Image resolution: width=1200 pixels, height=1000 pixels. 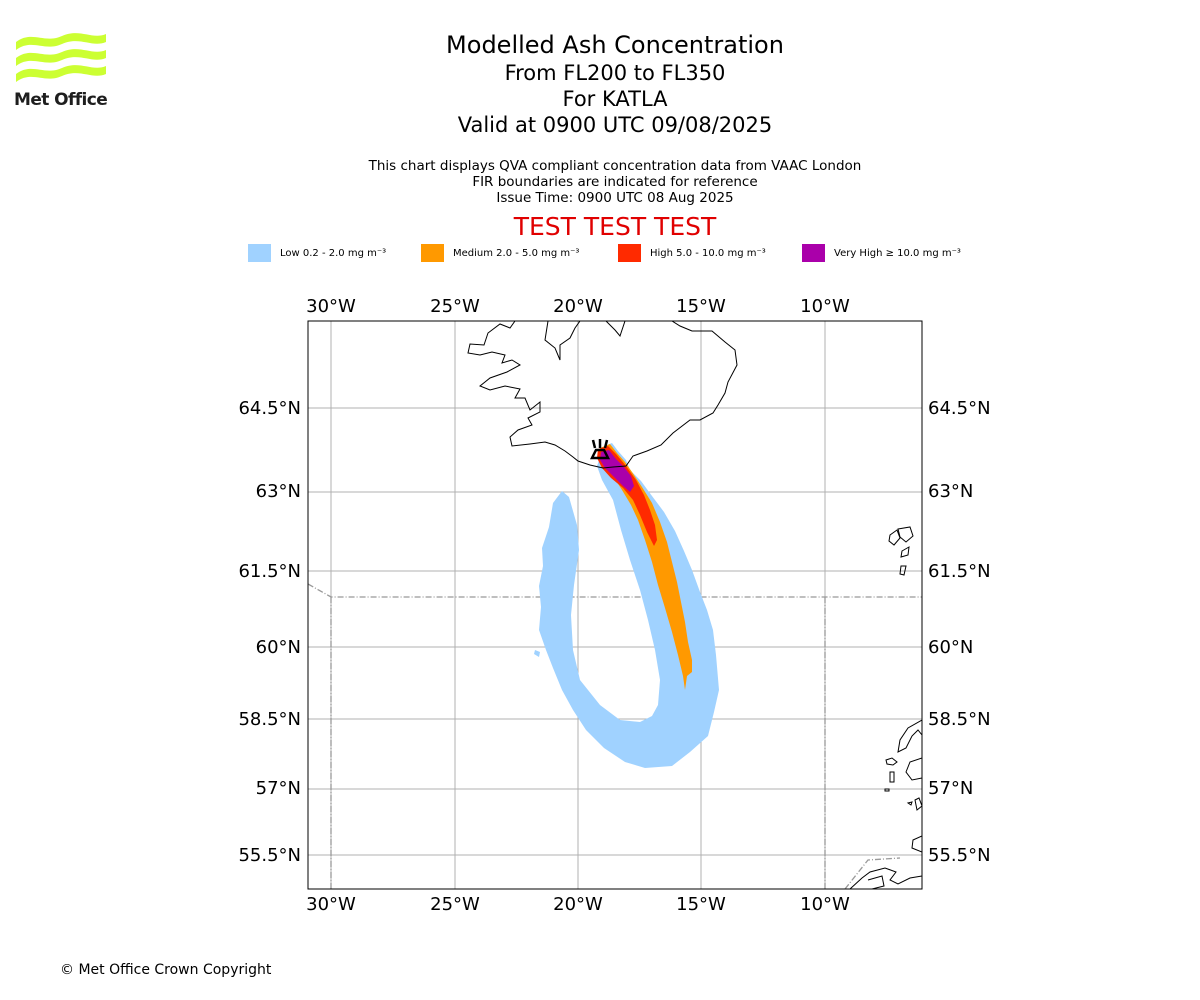 What do you see at coordinates (959, 408) in the screenshot?
I see `lat-label-right-64-5n: 64.5°N` at bounding box center [959, 408].